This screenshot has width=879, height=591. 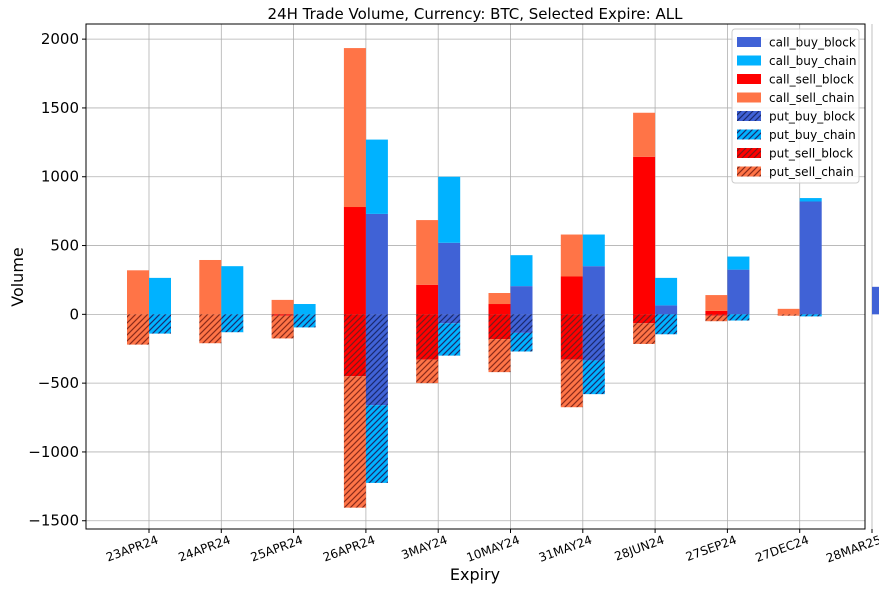 I want to click on bar-put-sell-block-3may24, so click(x=427, y=337).